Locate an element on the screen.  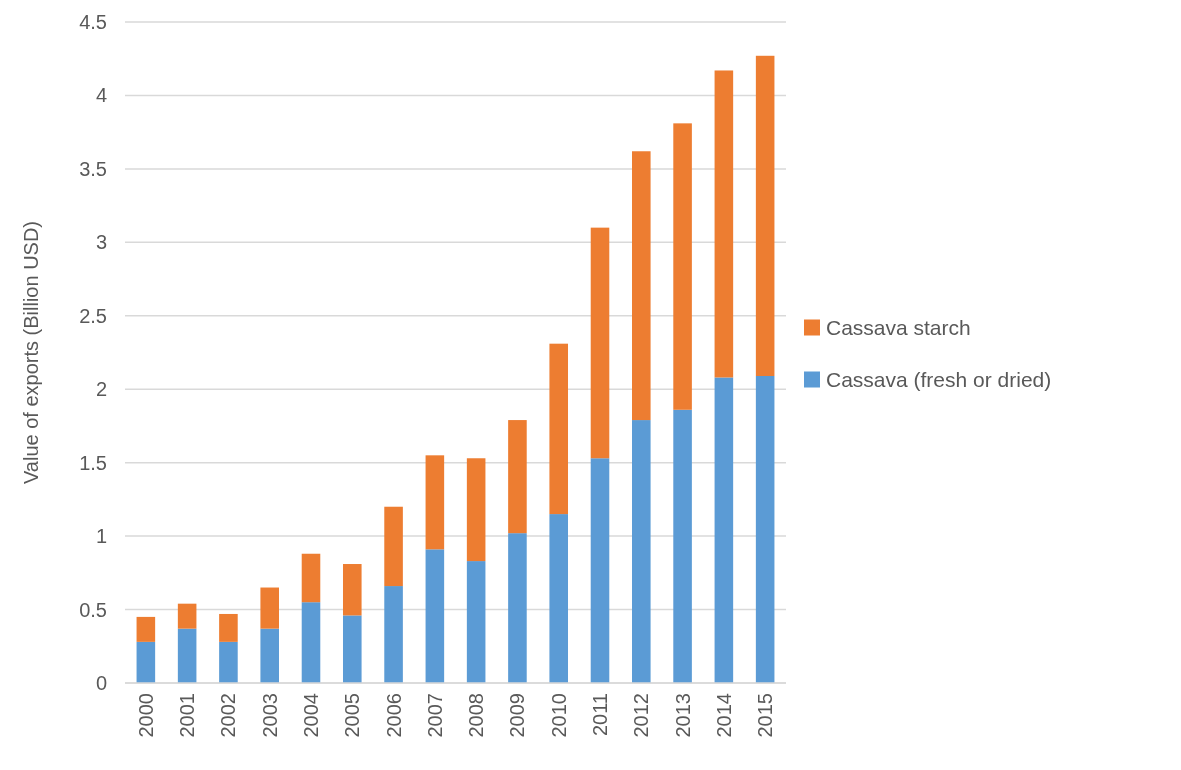
x-tick-label: 2015 is located at coordinates (765, 715).